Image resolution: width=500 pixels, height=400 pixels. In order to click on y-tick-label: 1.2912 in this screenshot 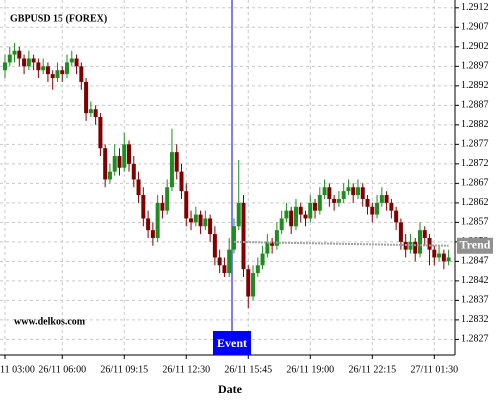, I will do `click(475, 7)`.